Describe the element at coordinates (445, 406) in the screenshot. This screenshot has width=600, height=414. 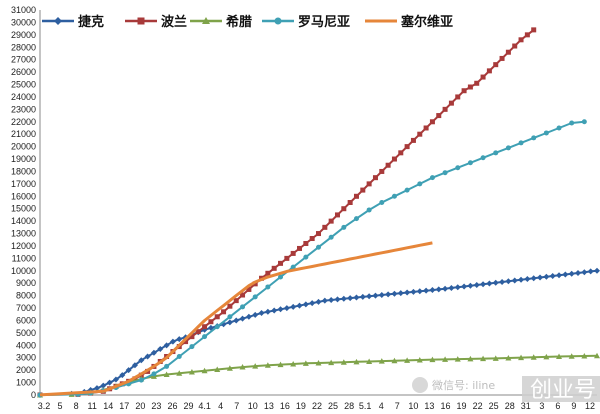
I see `x-tick-label: 16` at that location.